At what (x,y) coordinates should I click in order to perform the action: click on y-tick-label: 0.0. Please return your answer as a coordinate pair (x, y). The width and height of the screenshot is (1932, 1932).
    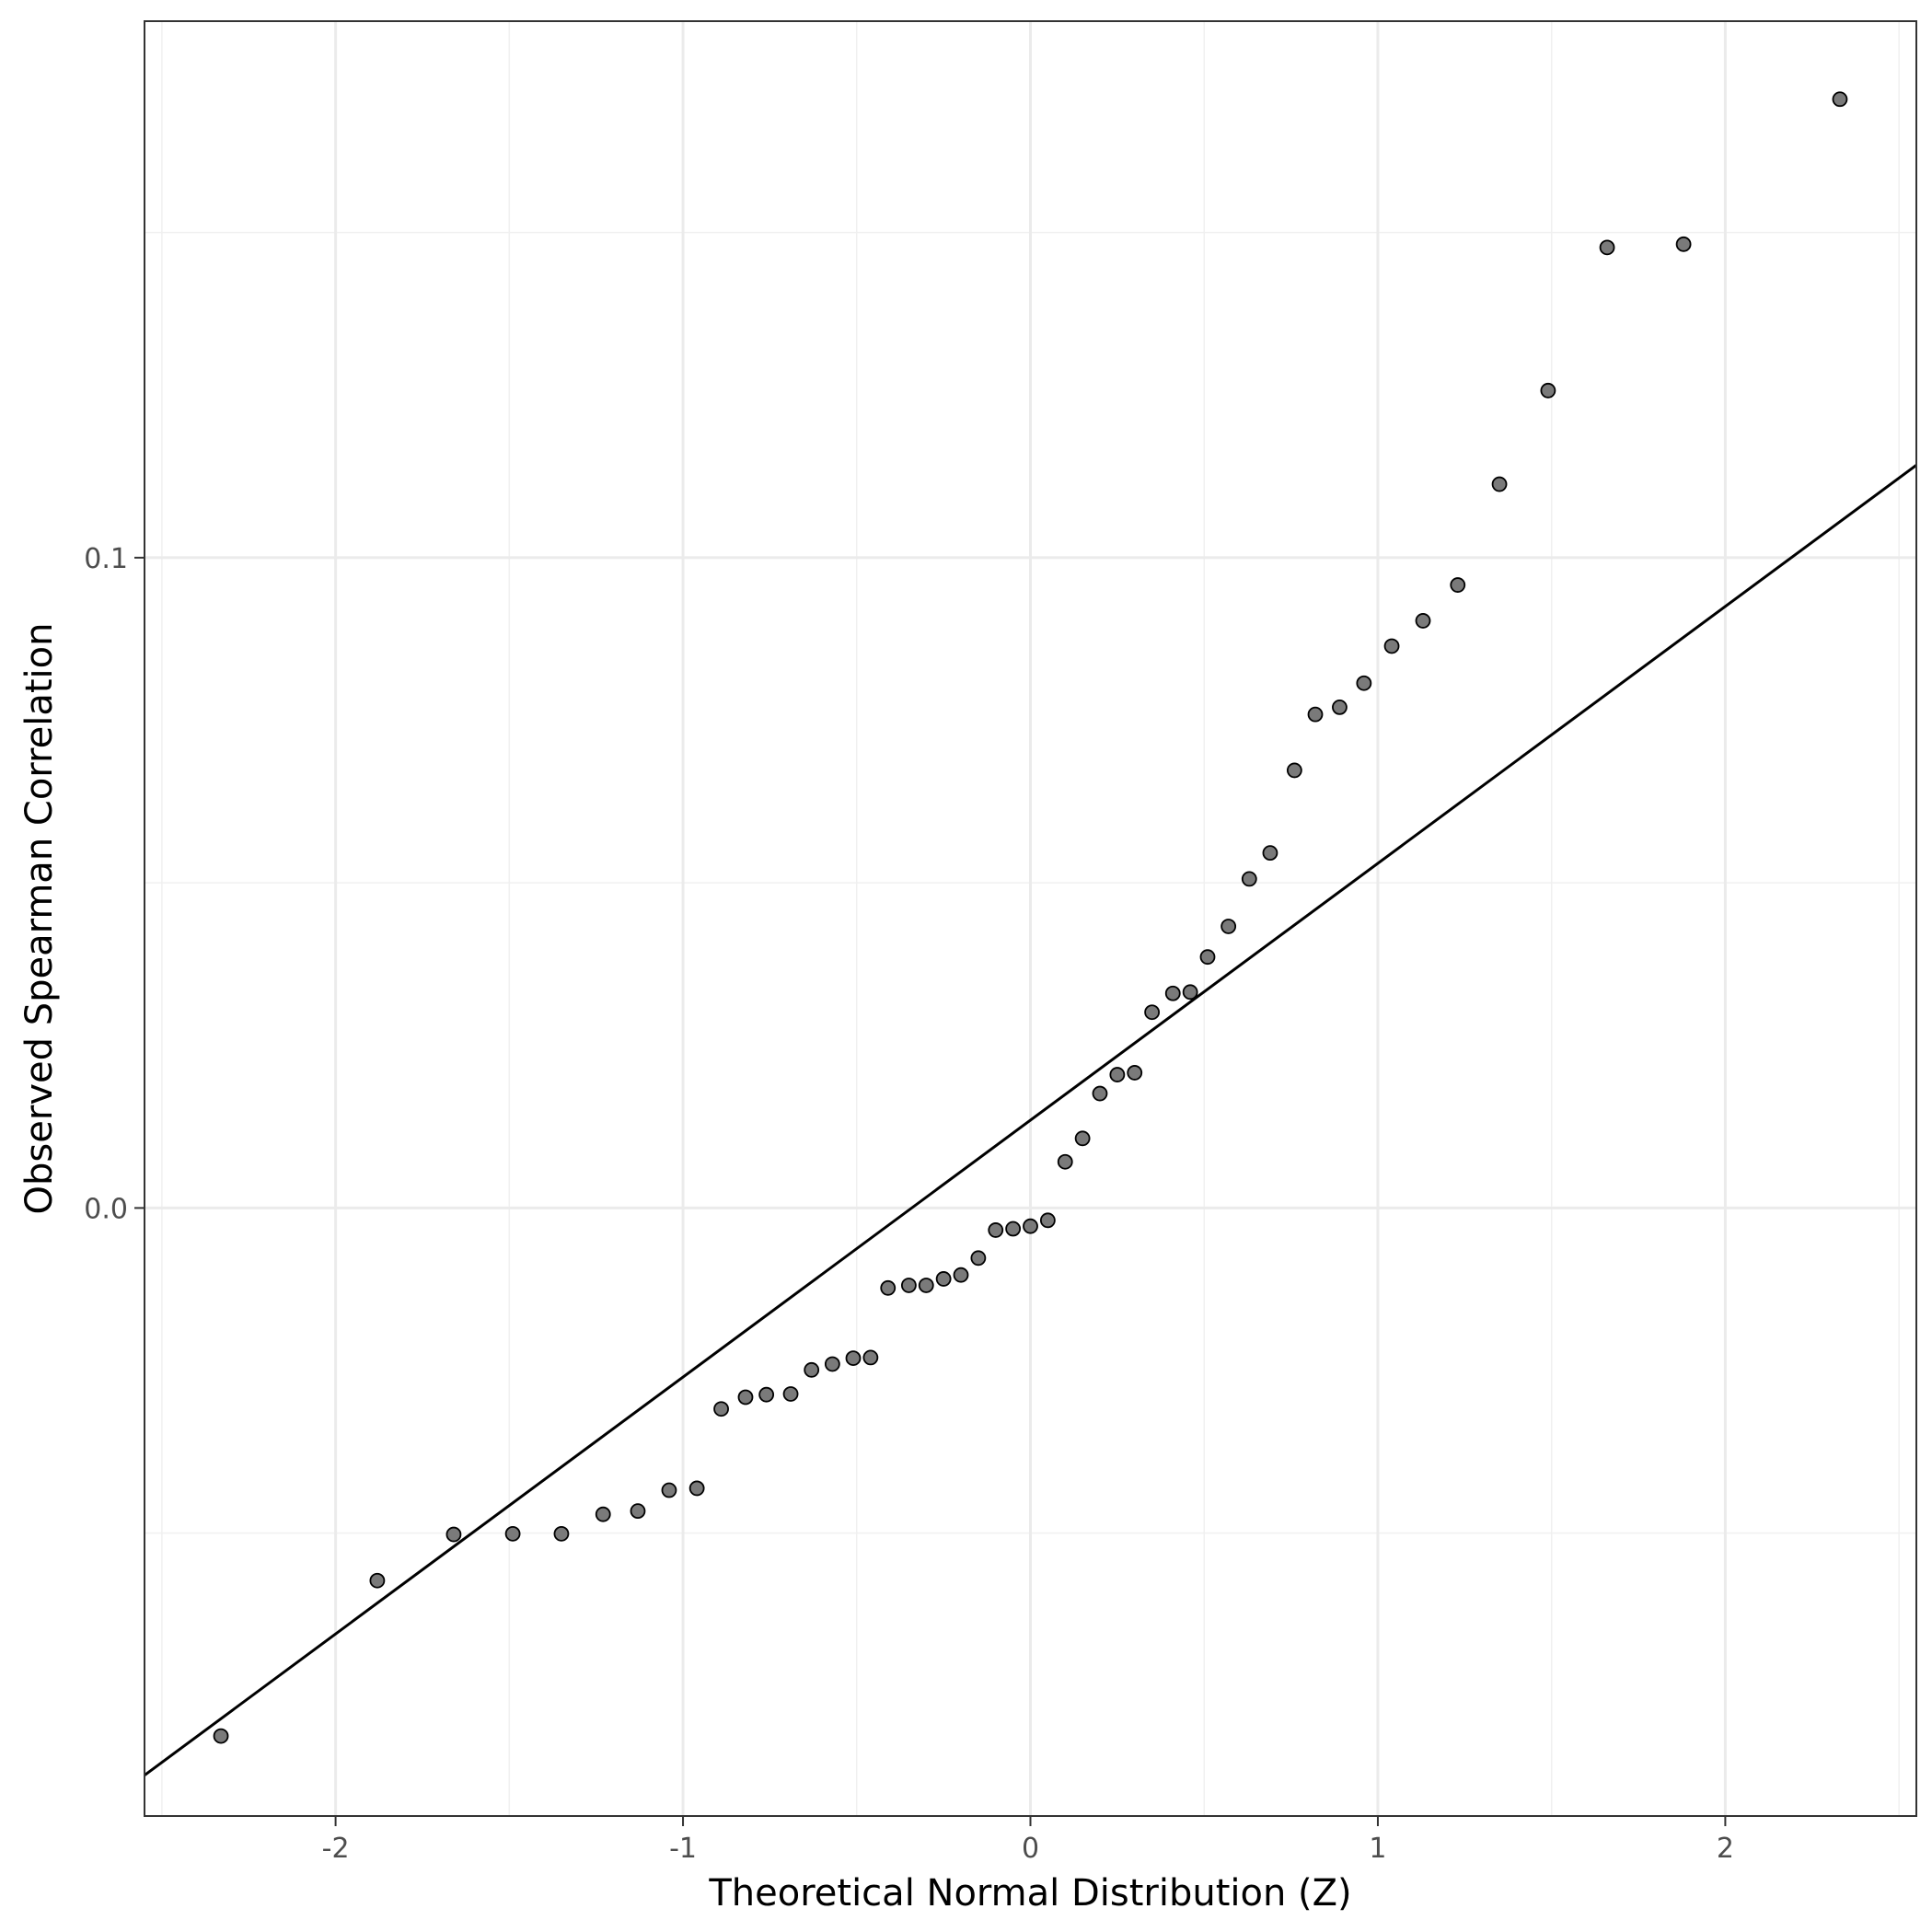
    Looking at the image, I should click on (106, 1209).